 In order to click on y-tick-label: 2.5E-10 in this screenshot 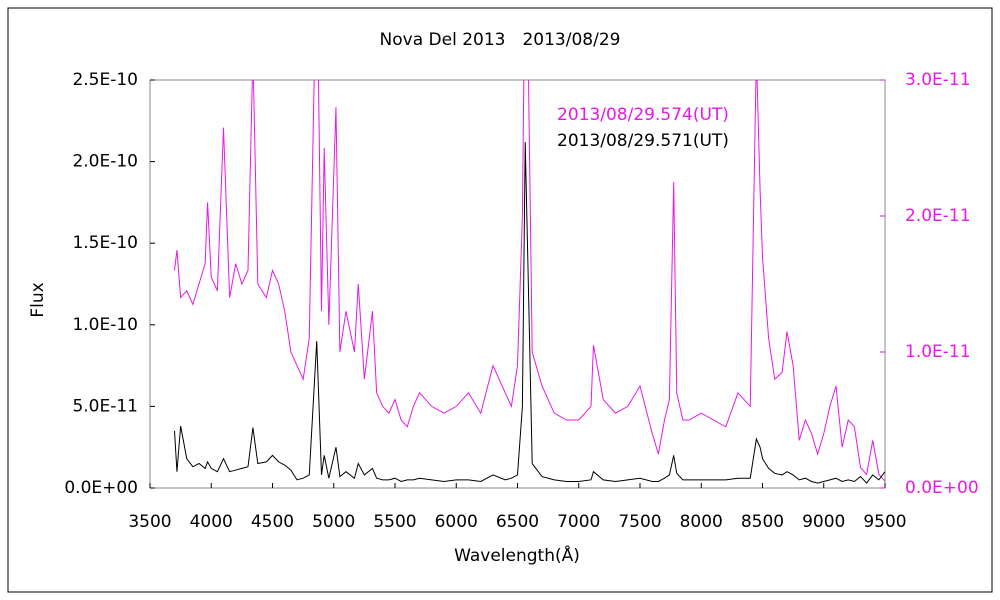, I will do `click(105, 80)`.